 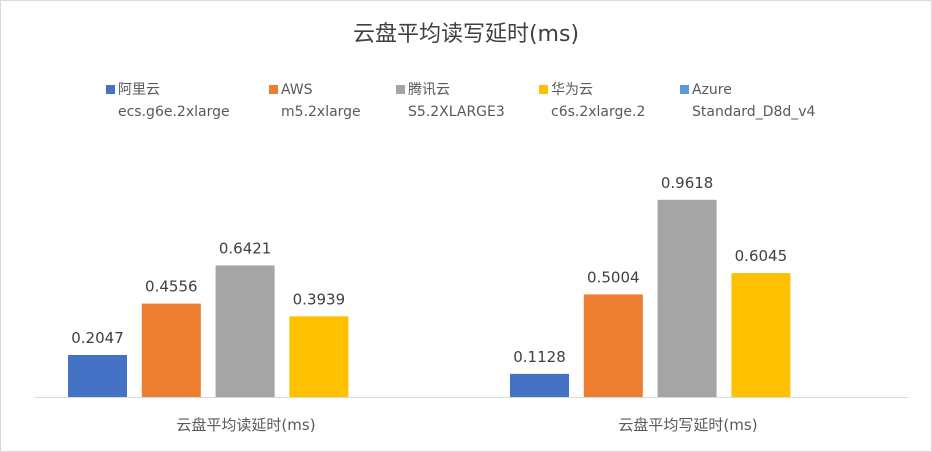 What do you see at coordinates (171, 350) in the screenshot?
I see `bar-aws-read` at bounding box center [171, 350].